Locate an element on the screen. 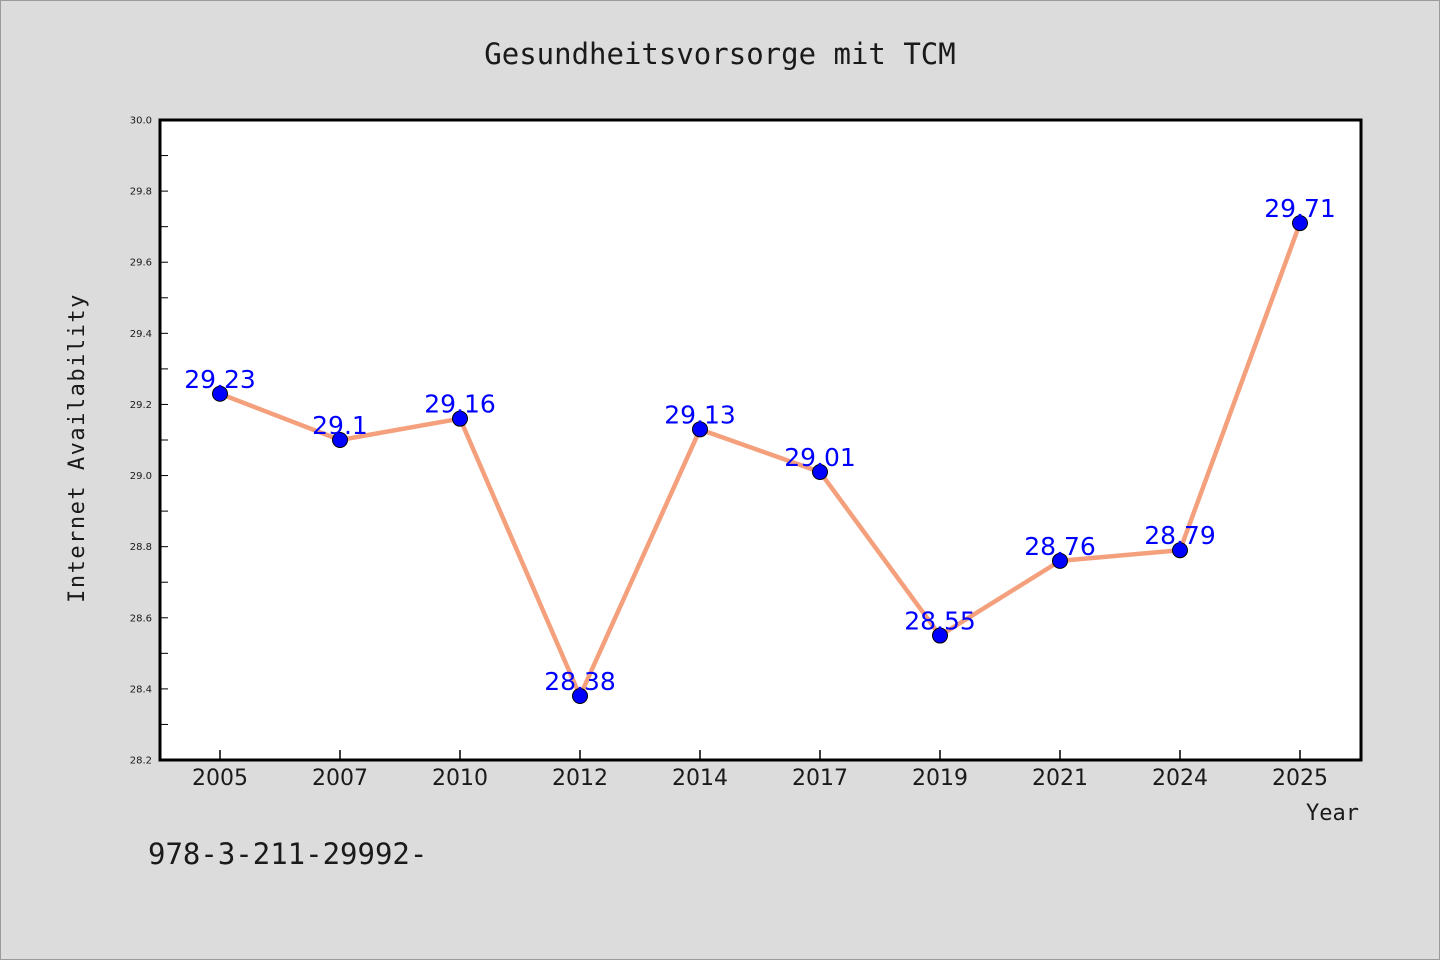 The image size is (1440, 960). data-label: 29.13 is located at coordinates (700, 414).